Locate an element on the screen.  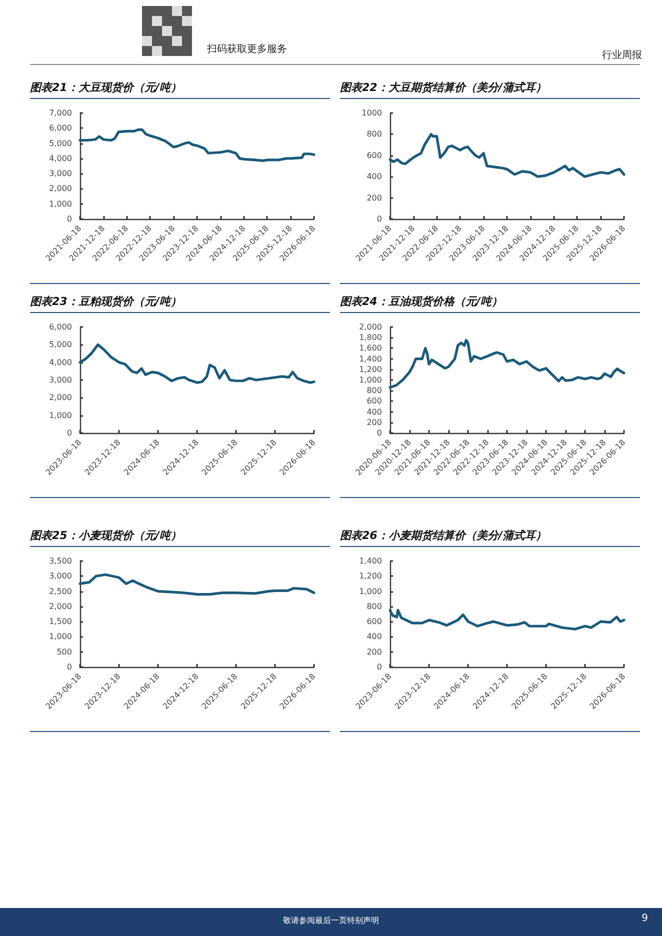
y-tick-label: 3,500 is located at coordinates (60, 561).